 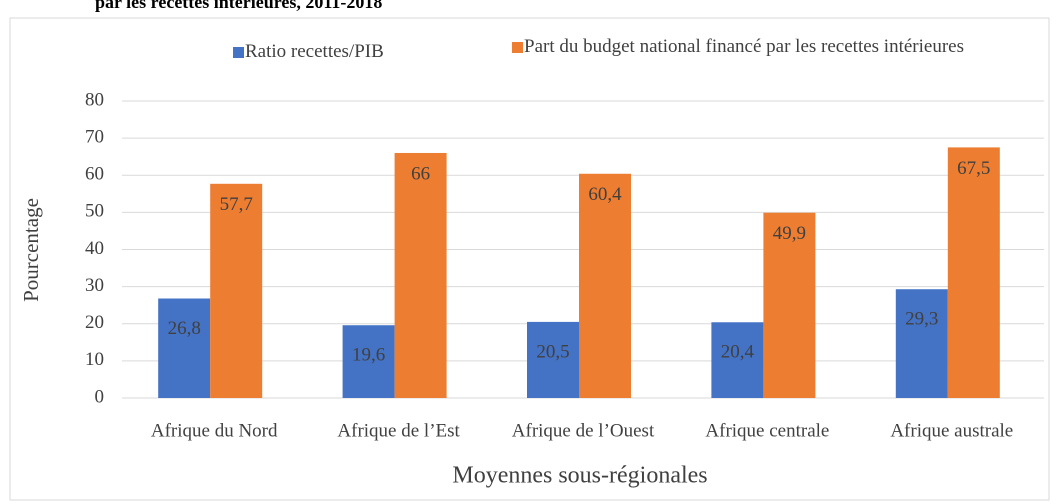 What do you see at coordinates (738, 352) in the screenshot?
I see `data-label: 20,4` at bounding box center [738, 352].